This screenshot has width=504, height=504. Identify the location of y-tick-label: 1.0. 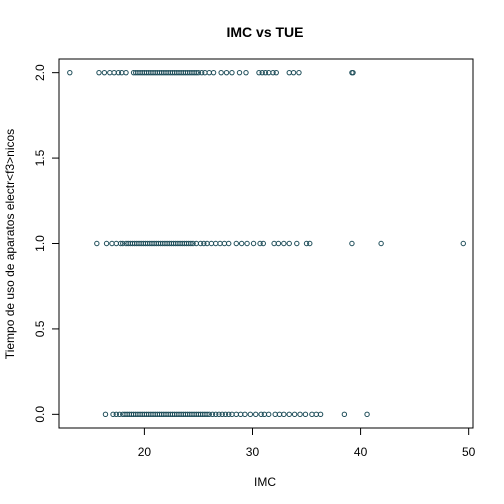
(40, 243).